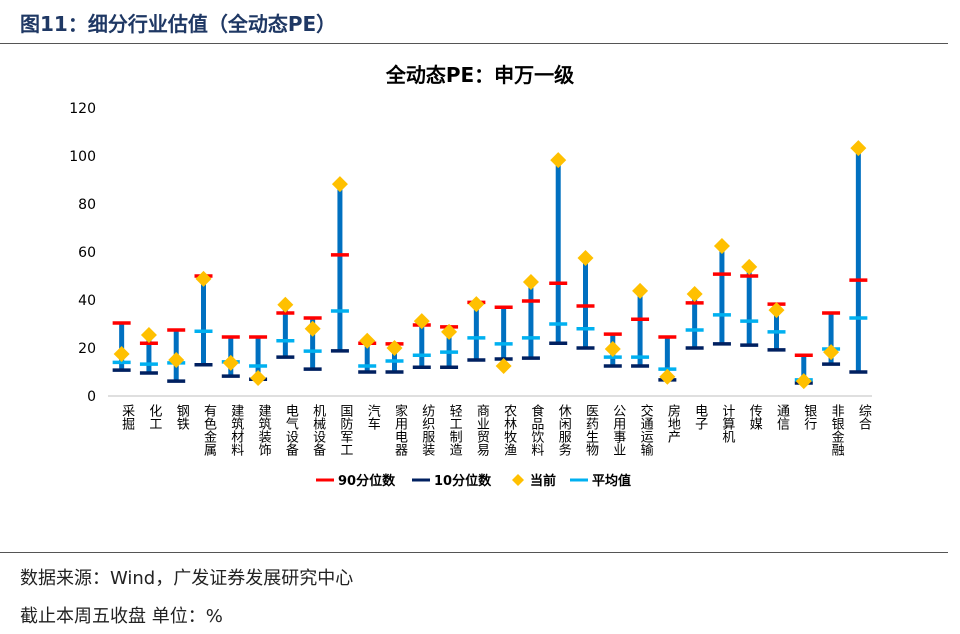  Describe the element at coordinates (543, 481) in the screenshot. I see `legend-current-label: 当前` at that location.